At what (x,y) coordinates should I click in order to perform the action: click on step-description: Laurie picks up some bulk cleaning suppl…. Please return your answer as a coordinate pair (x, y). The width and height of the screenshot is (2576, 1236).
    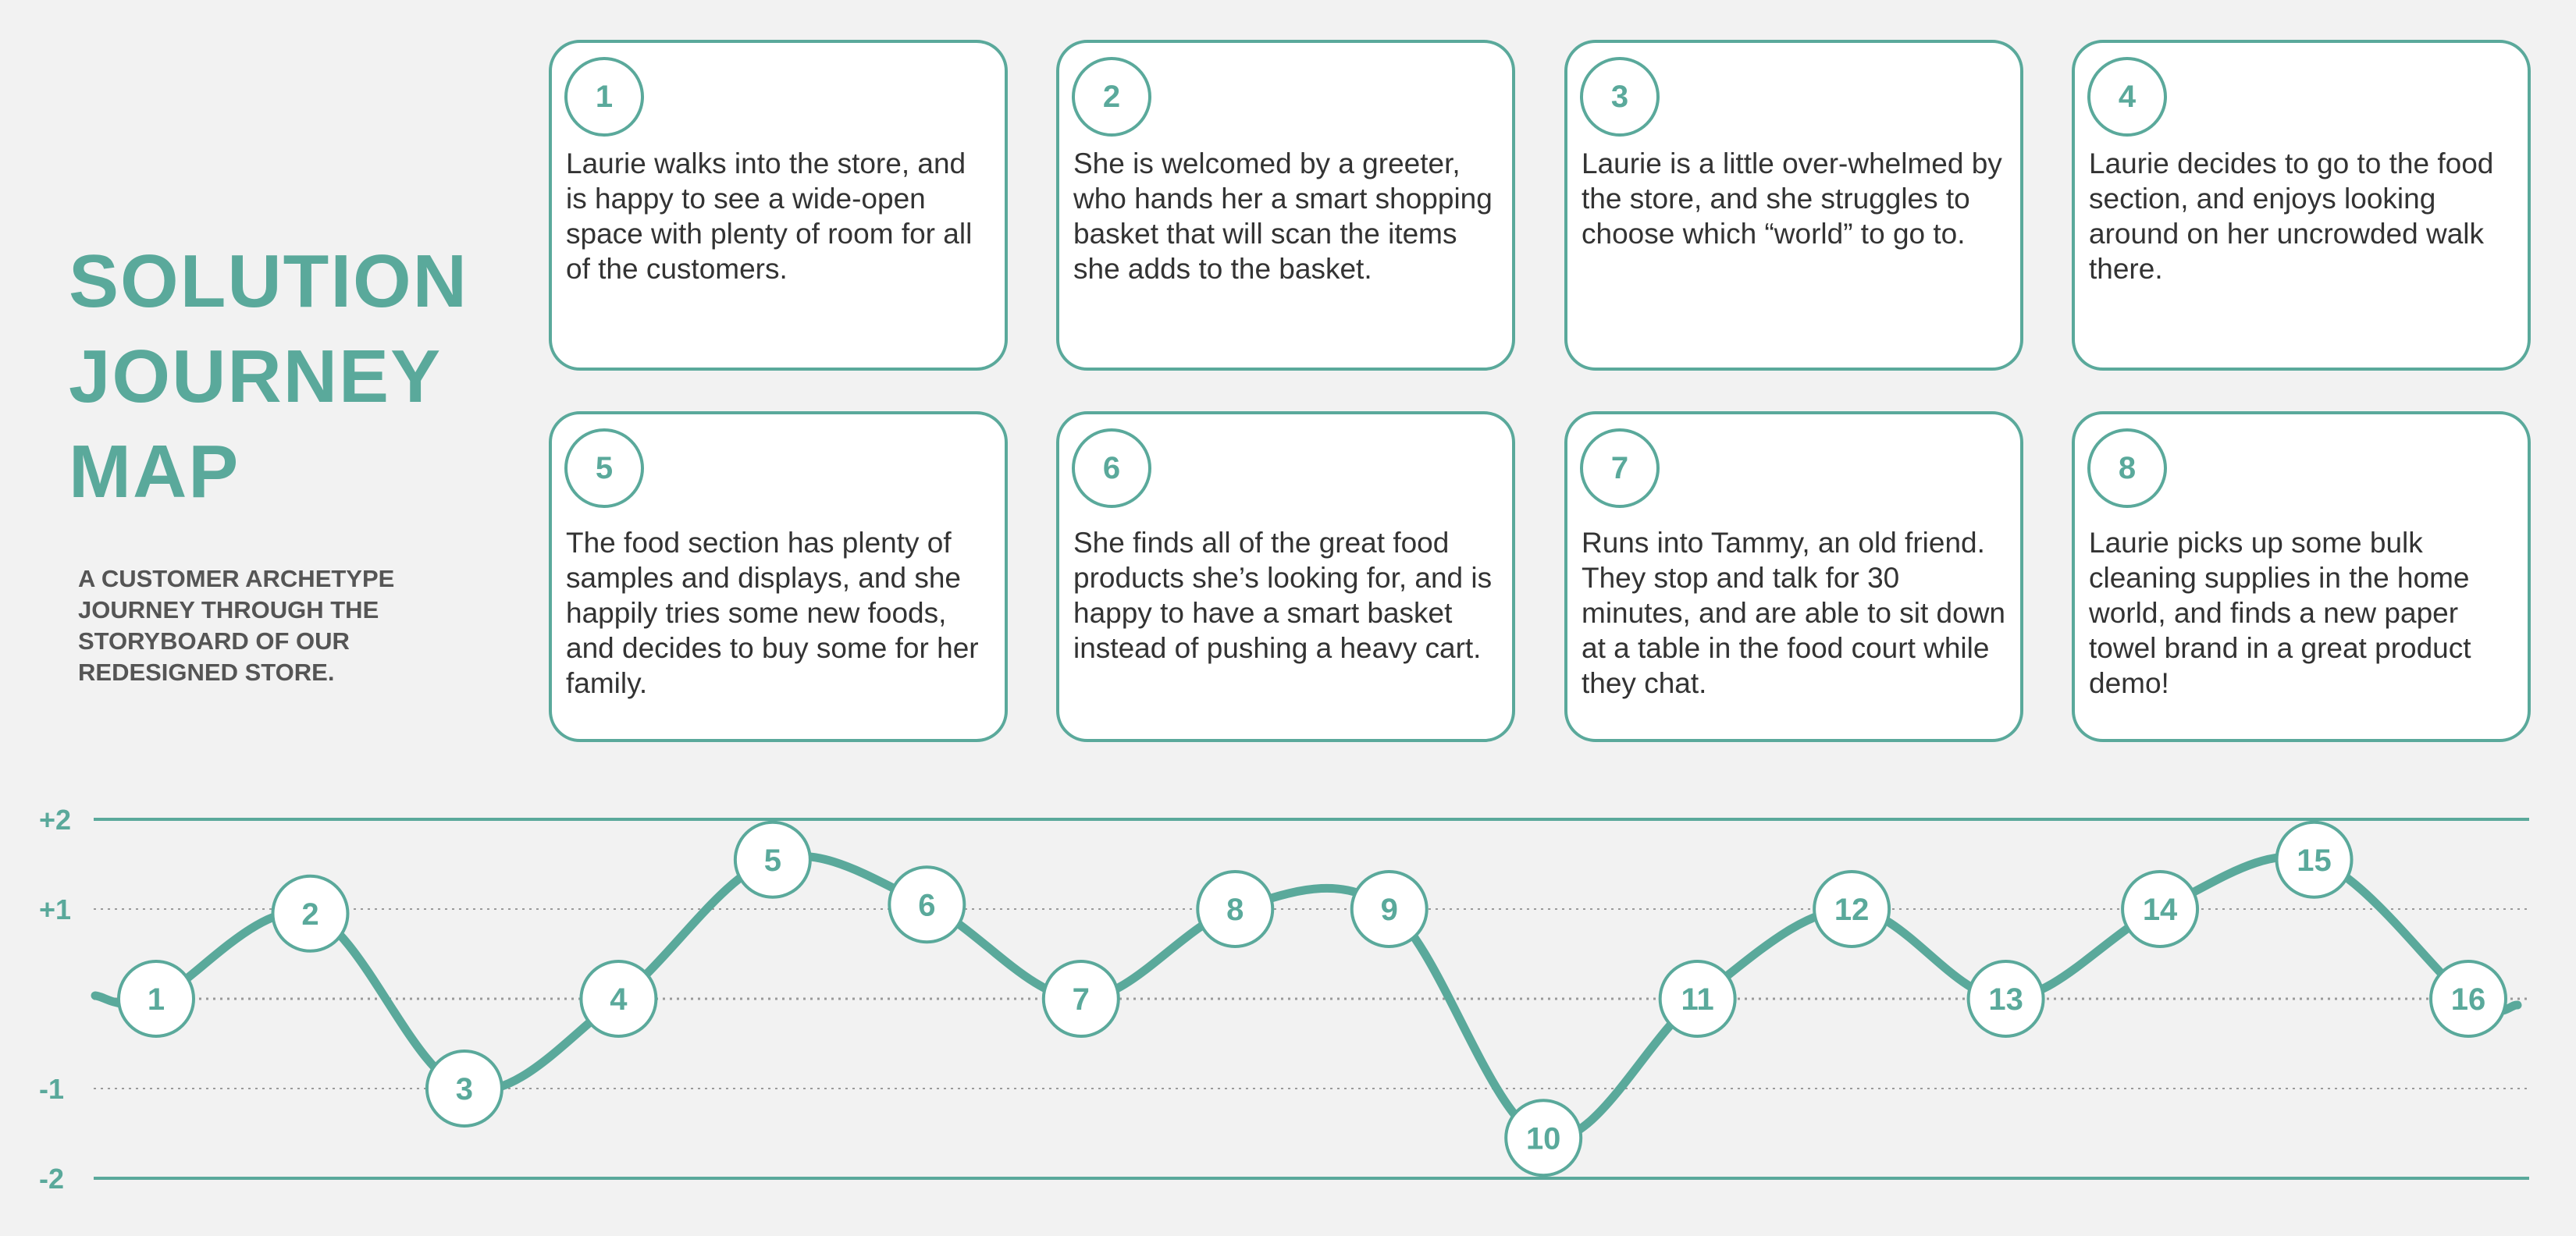
    Looking at the image, I should click on (2280, 613).